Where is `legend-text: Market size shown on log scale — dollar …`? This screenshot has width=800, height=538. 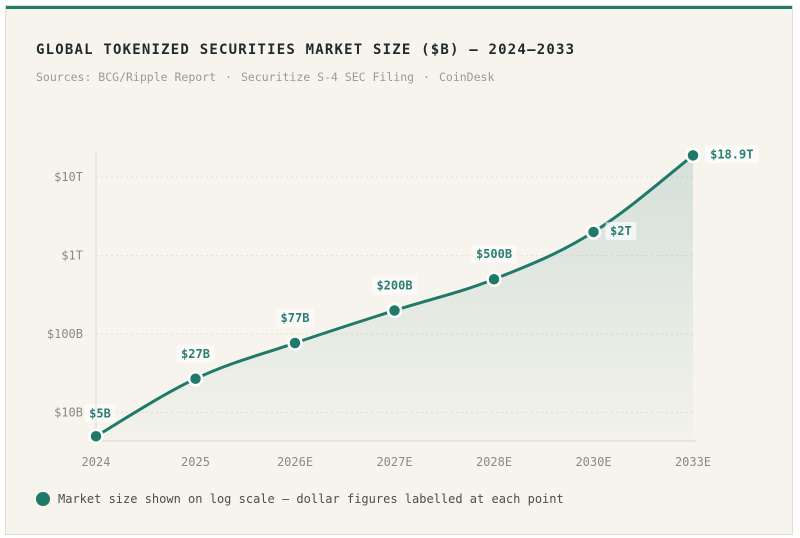 legend-text: Market size shown on log scale — dollar … is located at coordinates (311, 499).